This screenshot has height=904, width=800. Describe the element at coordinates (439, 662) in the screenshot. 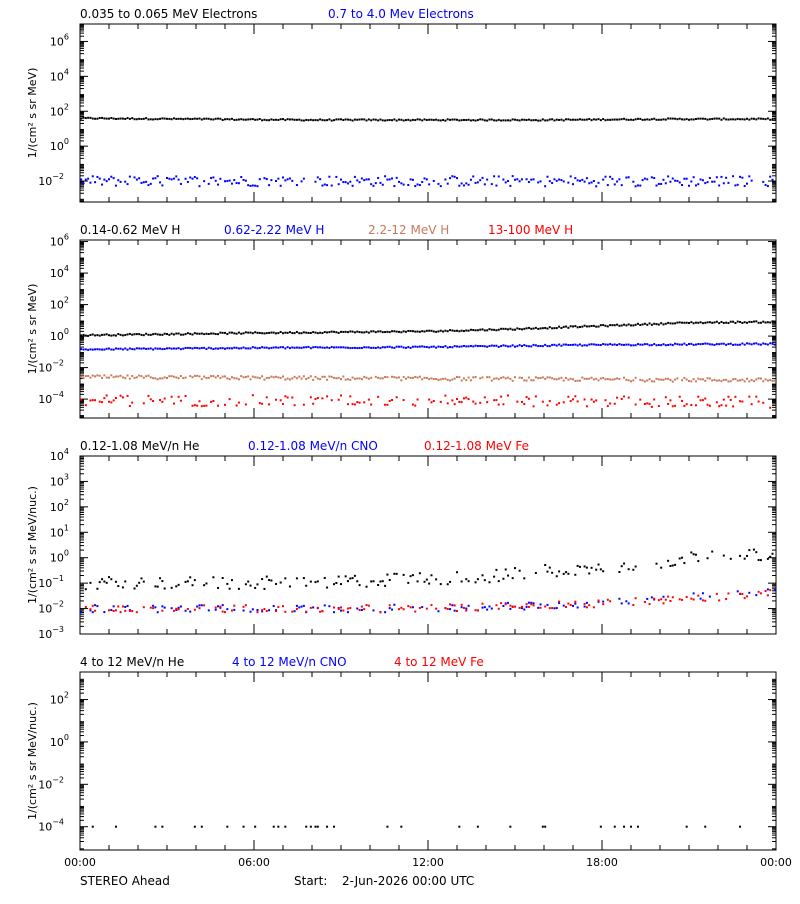

I see `series-legend-label: 4 to 12 MeV Fe` at that location.